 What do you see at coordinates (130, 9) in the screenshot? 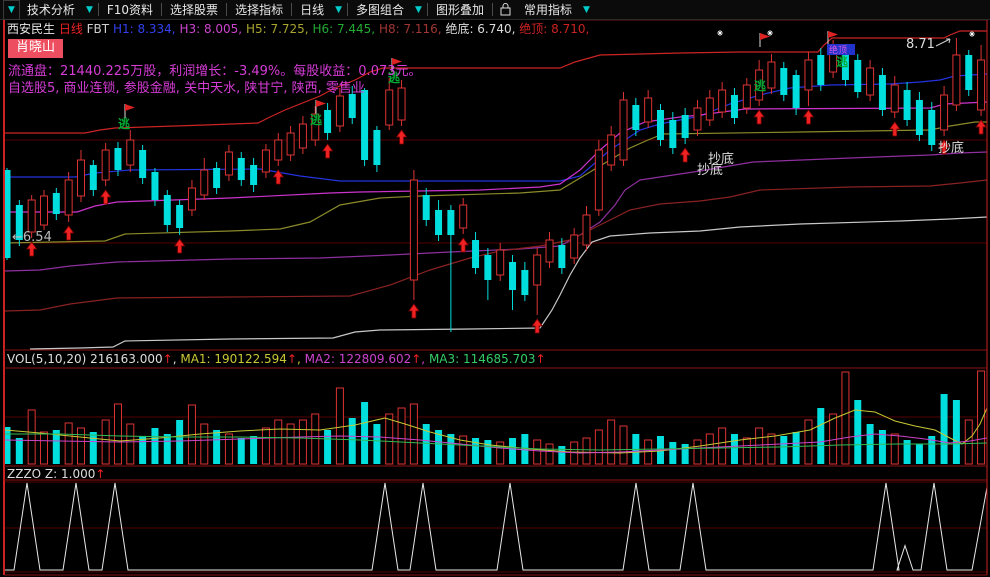
I see `menu-item: F10资料` at bounding box center [130, 9].